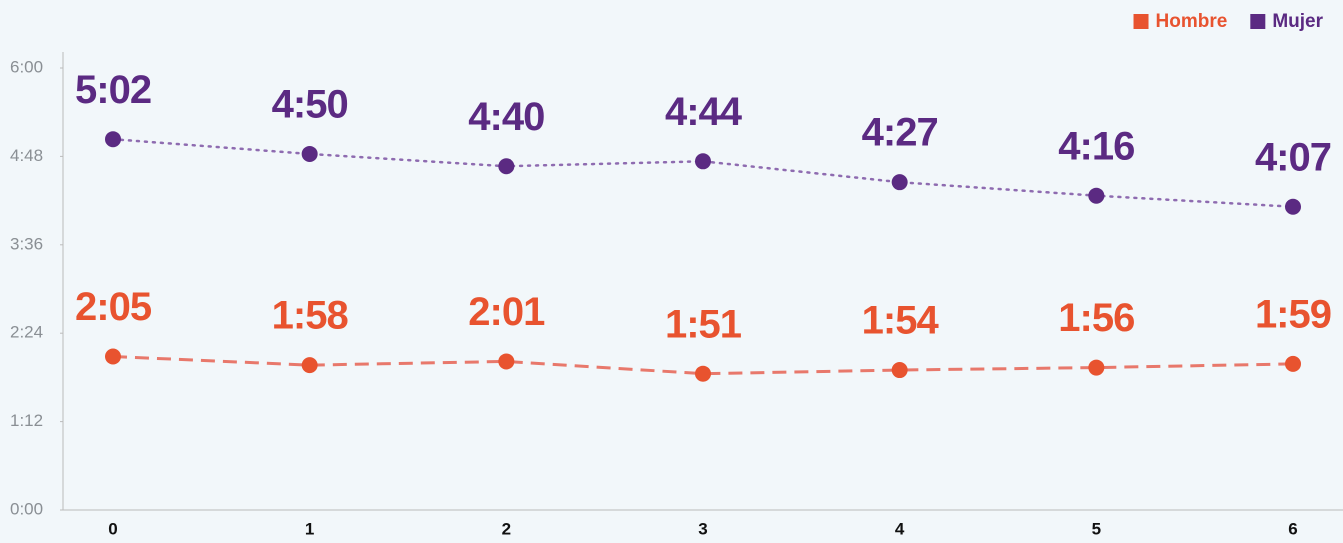 The height and width of the screenshot is (543, 1343). I want to click on value-label: 1:58, so click(310, 316).